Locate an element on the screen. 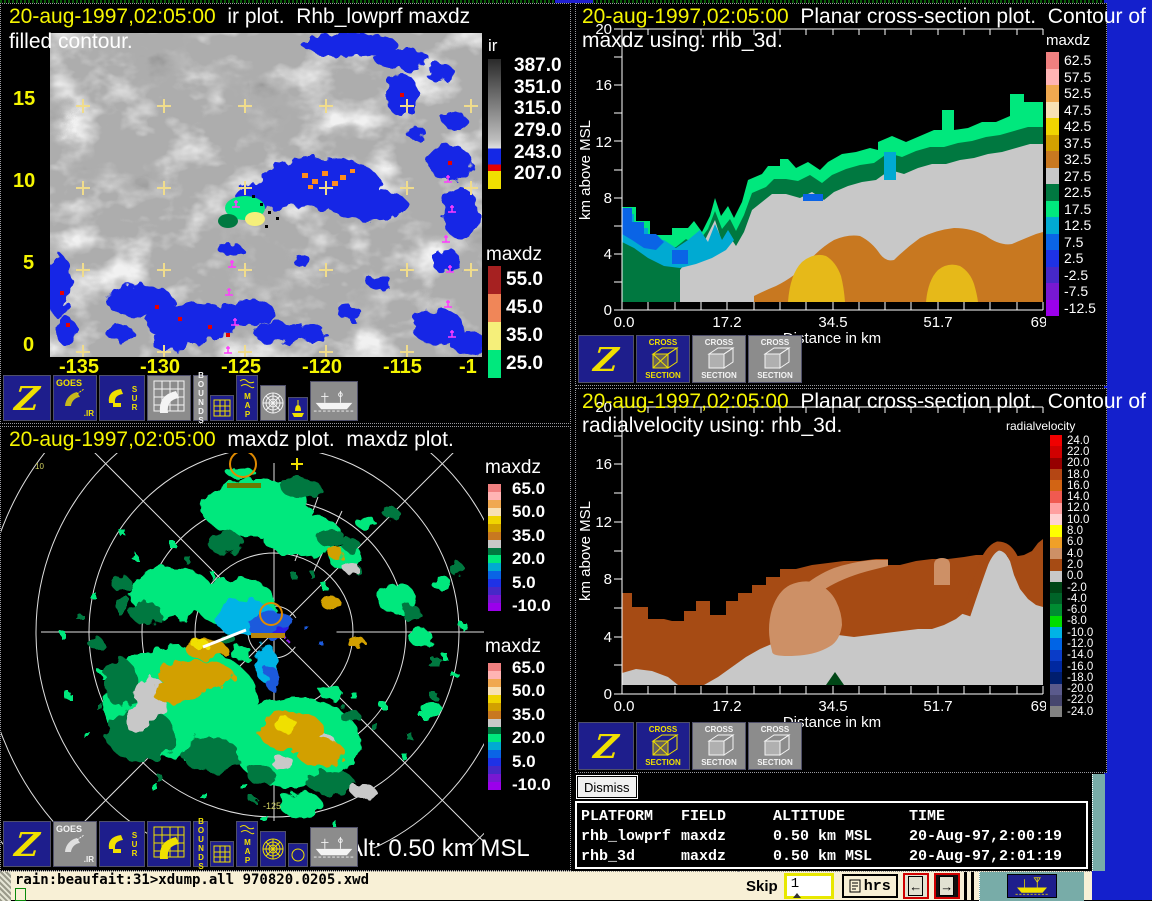 The image size is (1152, 901). circle-overlay-button is located at coordinates (298, 855).